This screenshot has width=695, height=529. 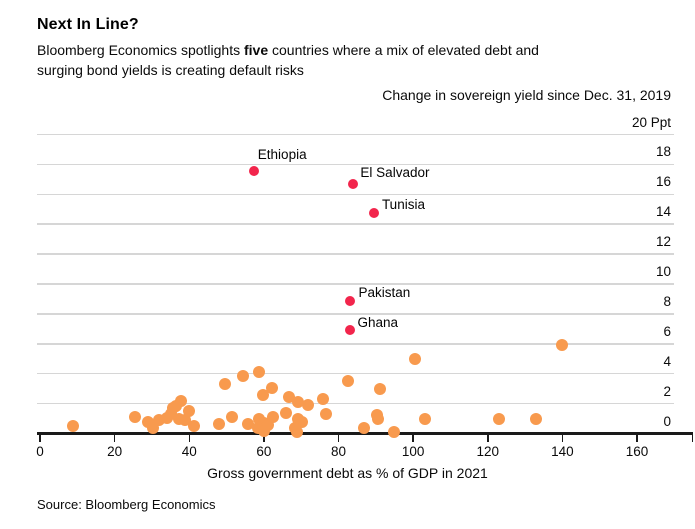 I want to click on y-tick-label-8: 8, so click(x=667, y=301).